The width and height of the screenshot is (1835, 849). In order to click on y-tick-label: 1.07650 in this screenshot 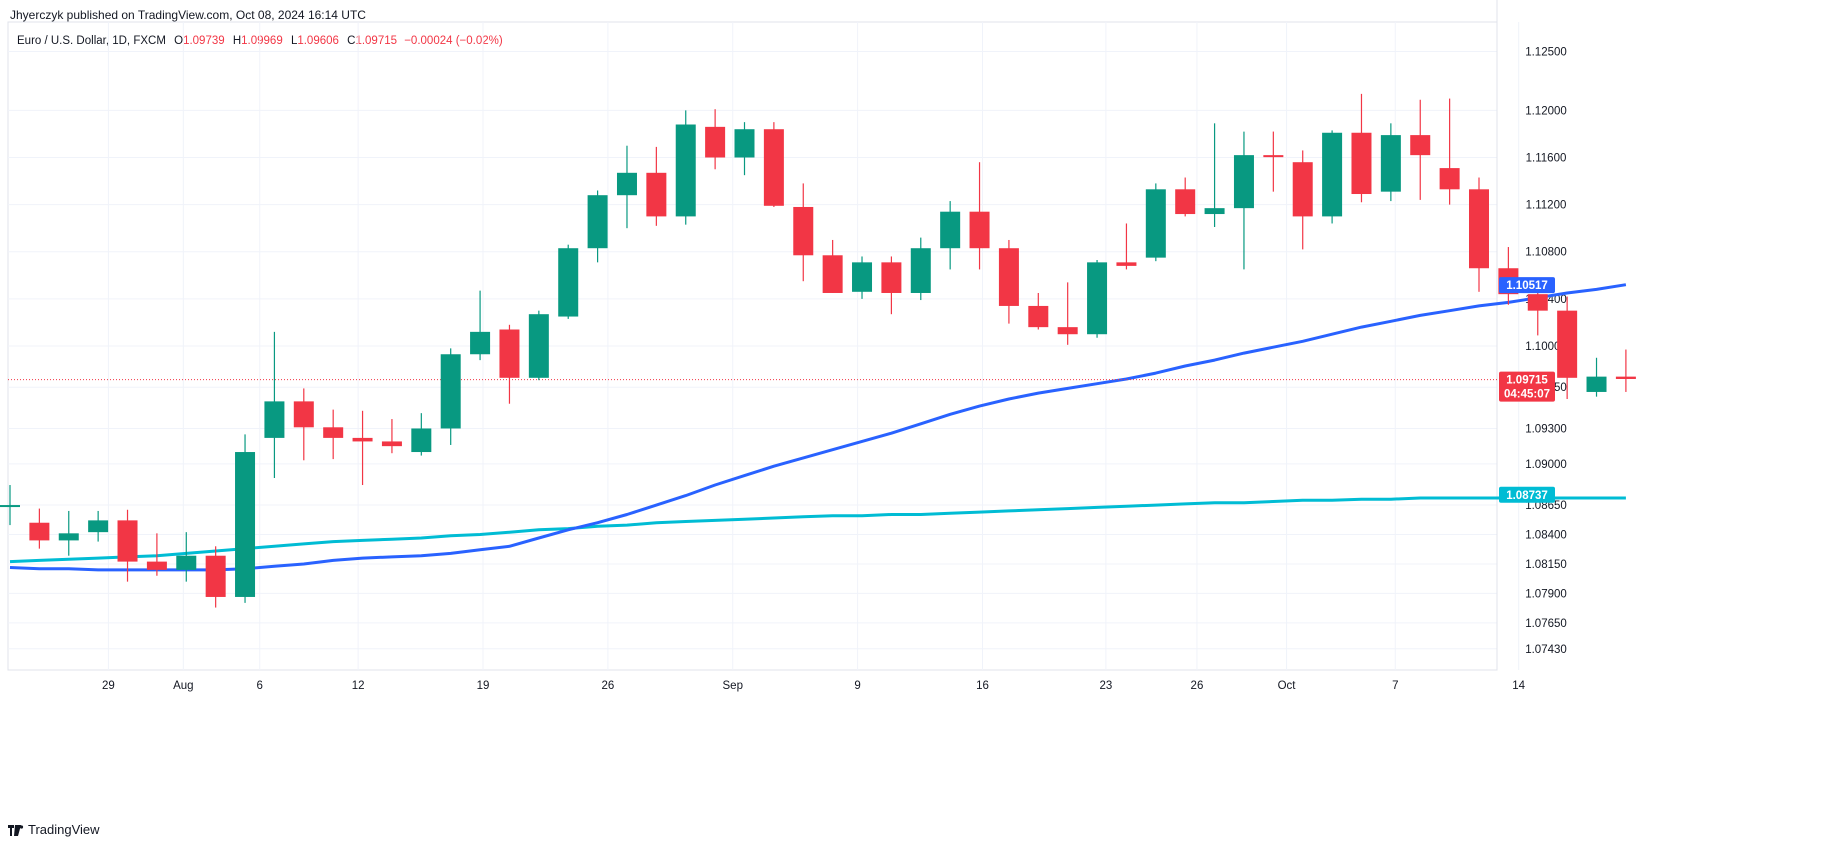, I will do `click(1546, 624)`.